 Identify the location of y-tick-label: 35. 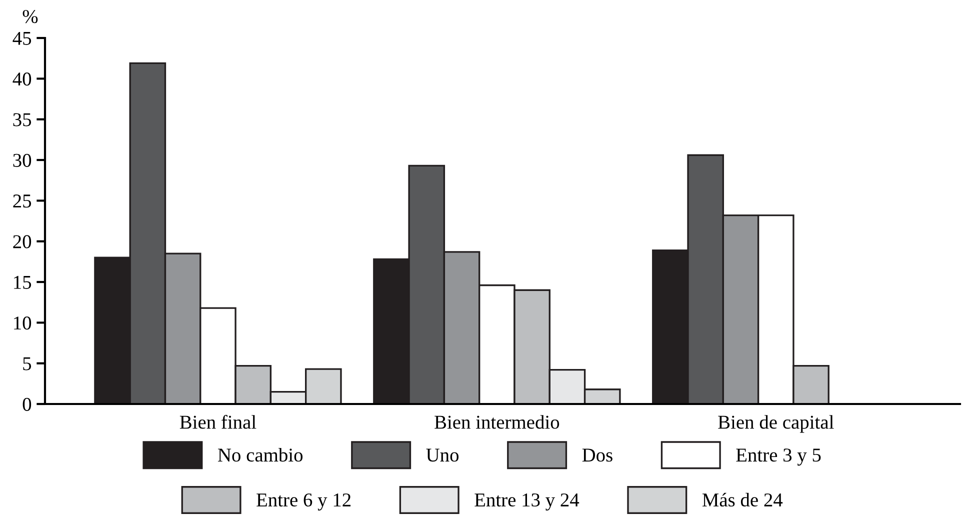
(22, 119).